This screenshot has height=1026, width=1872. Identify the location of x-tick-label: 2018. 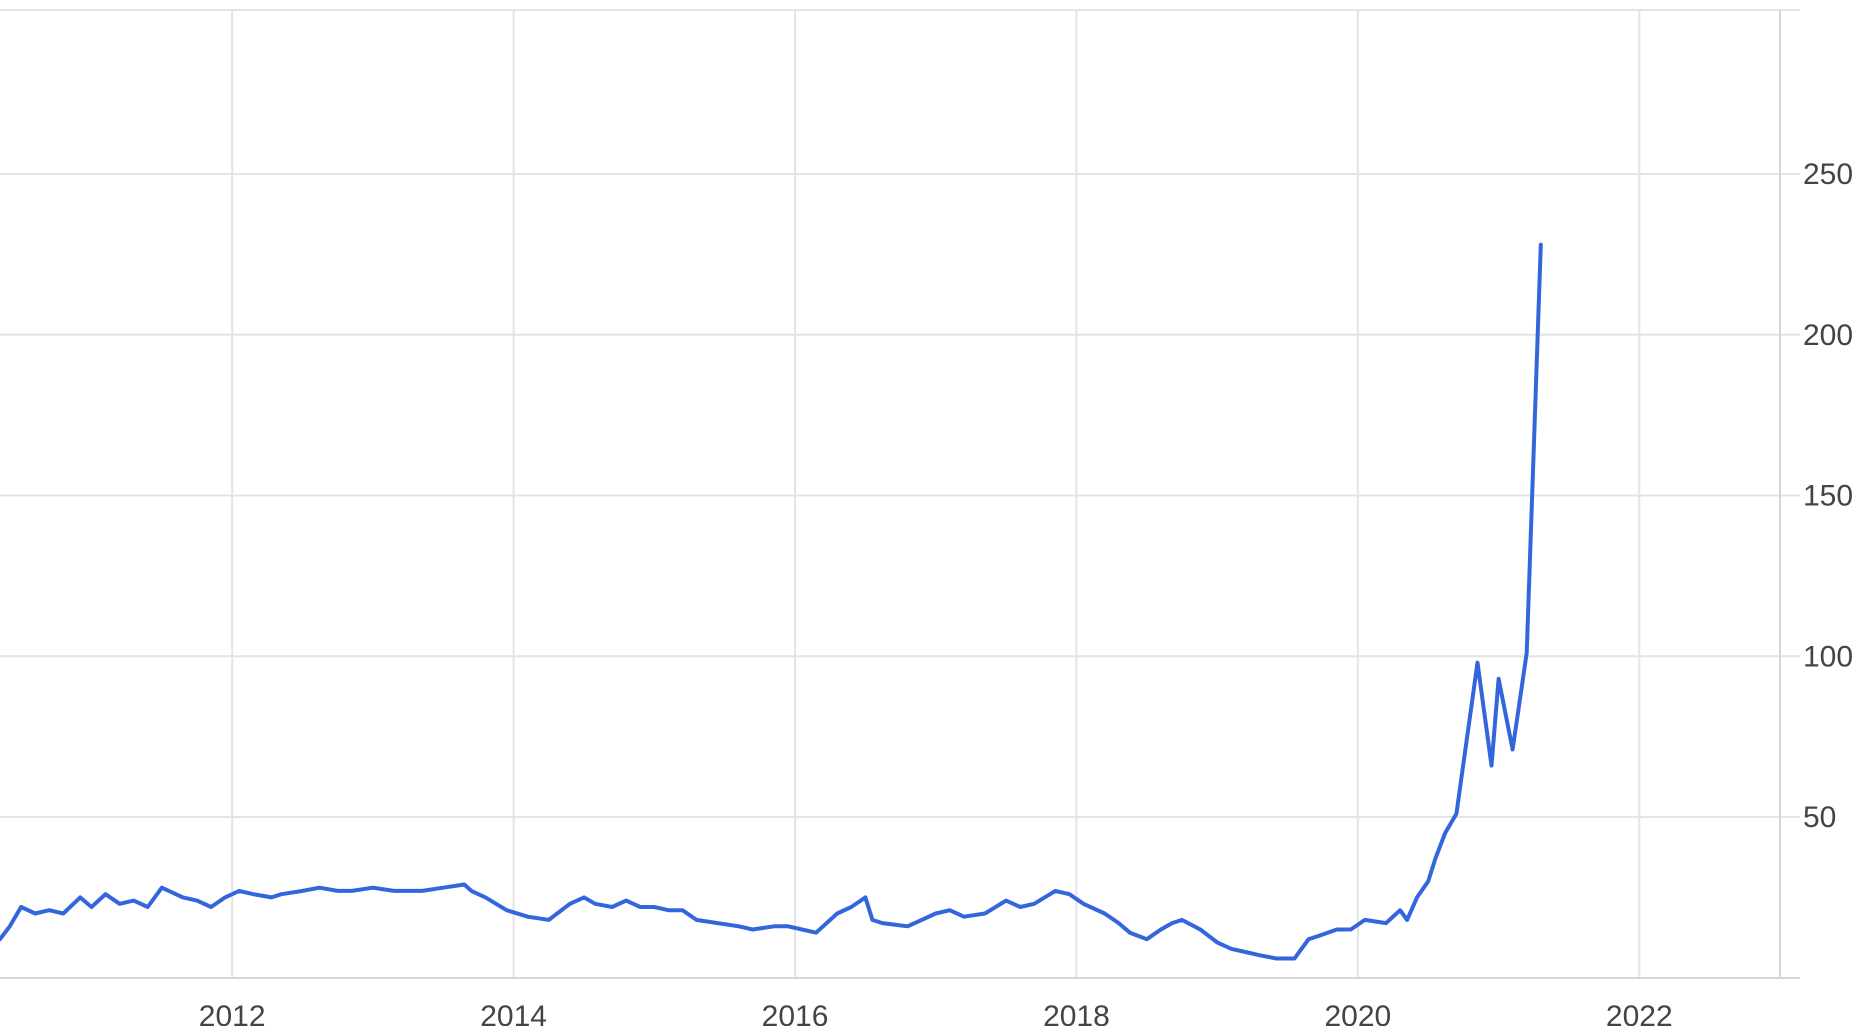
(1076, 1013).